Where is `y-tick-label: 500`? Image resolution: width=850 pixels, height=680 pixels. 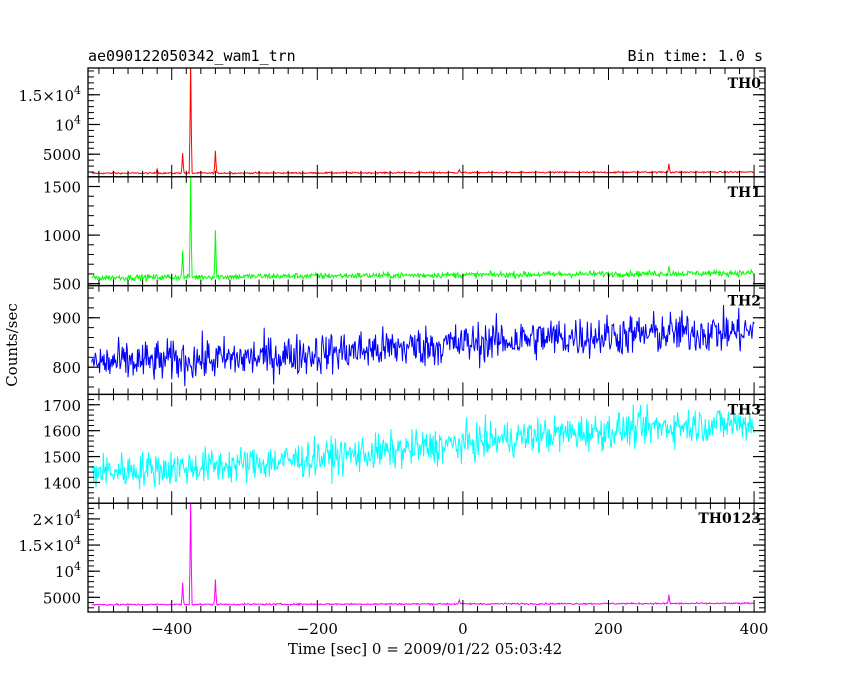 y-tick-label: 500 is located at coordinates (66, 285).